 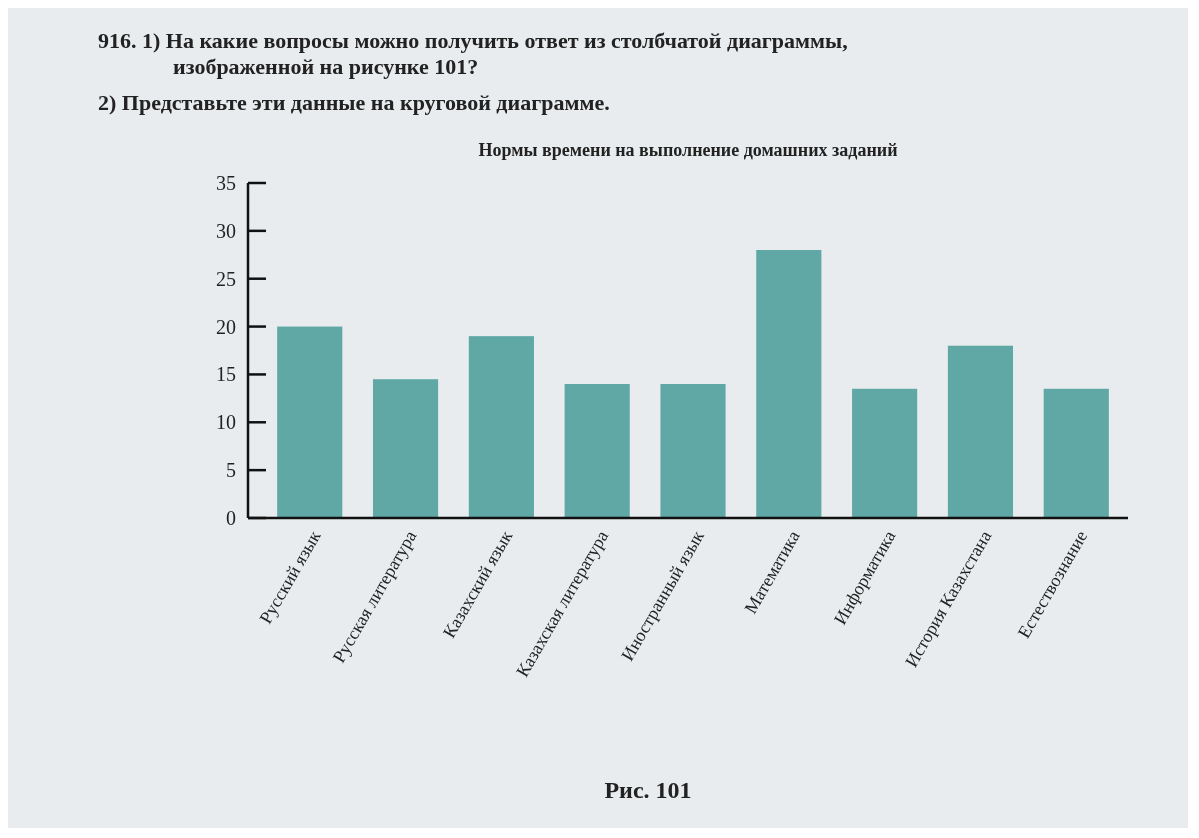 I want to click on y-tick-label: 30, so click(x=226, y=230).